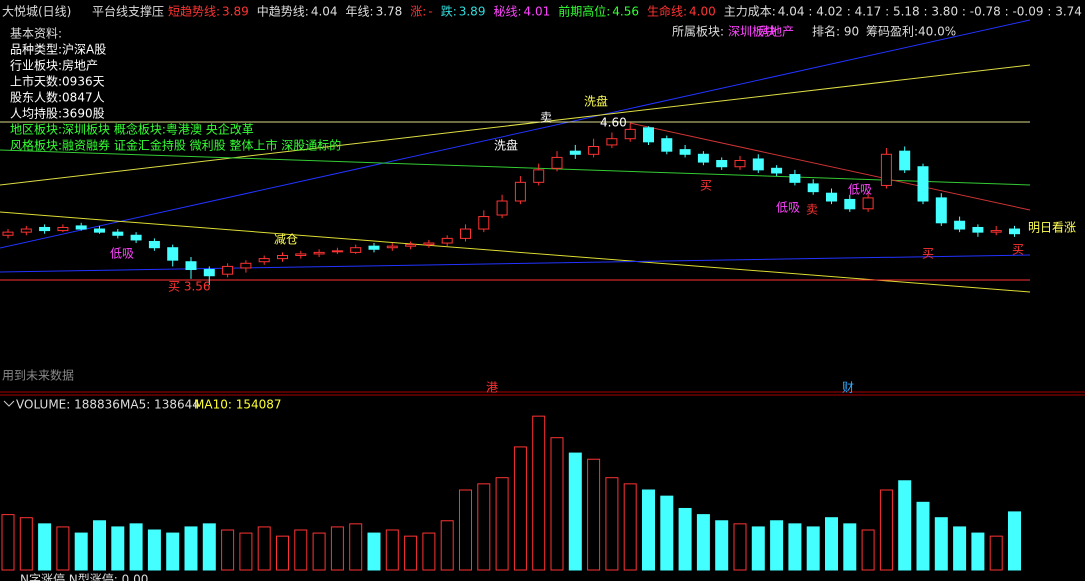 Image resolution: width=1085 pixels, height=581 pixels. I want to click on event-gang: 港, so click(492, 388).